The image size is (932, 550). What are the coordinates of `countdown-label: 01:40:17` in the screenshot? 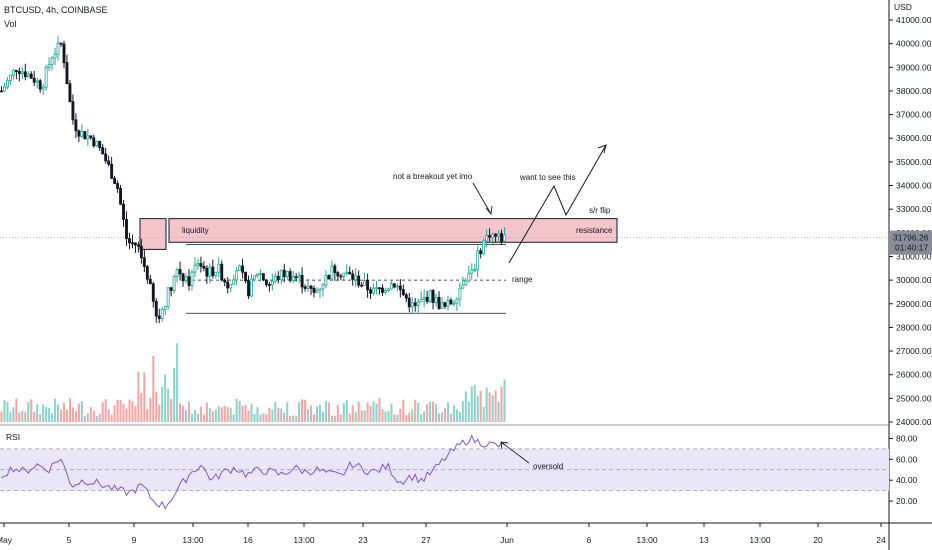 It's located at (911, 248).